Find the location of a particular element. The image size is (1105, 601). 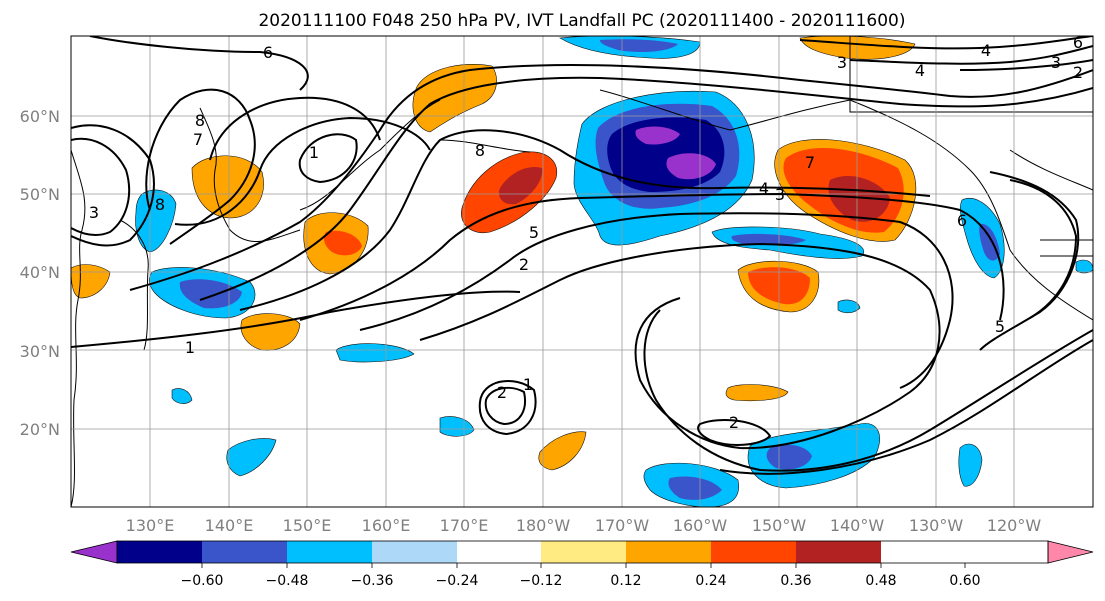

colorbar-tick-label: −0.24 is located at coordinates (457, 581).